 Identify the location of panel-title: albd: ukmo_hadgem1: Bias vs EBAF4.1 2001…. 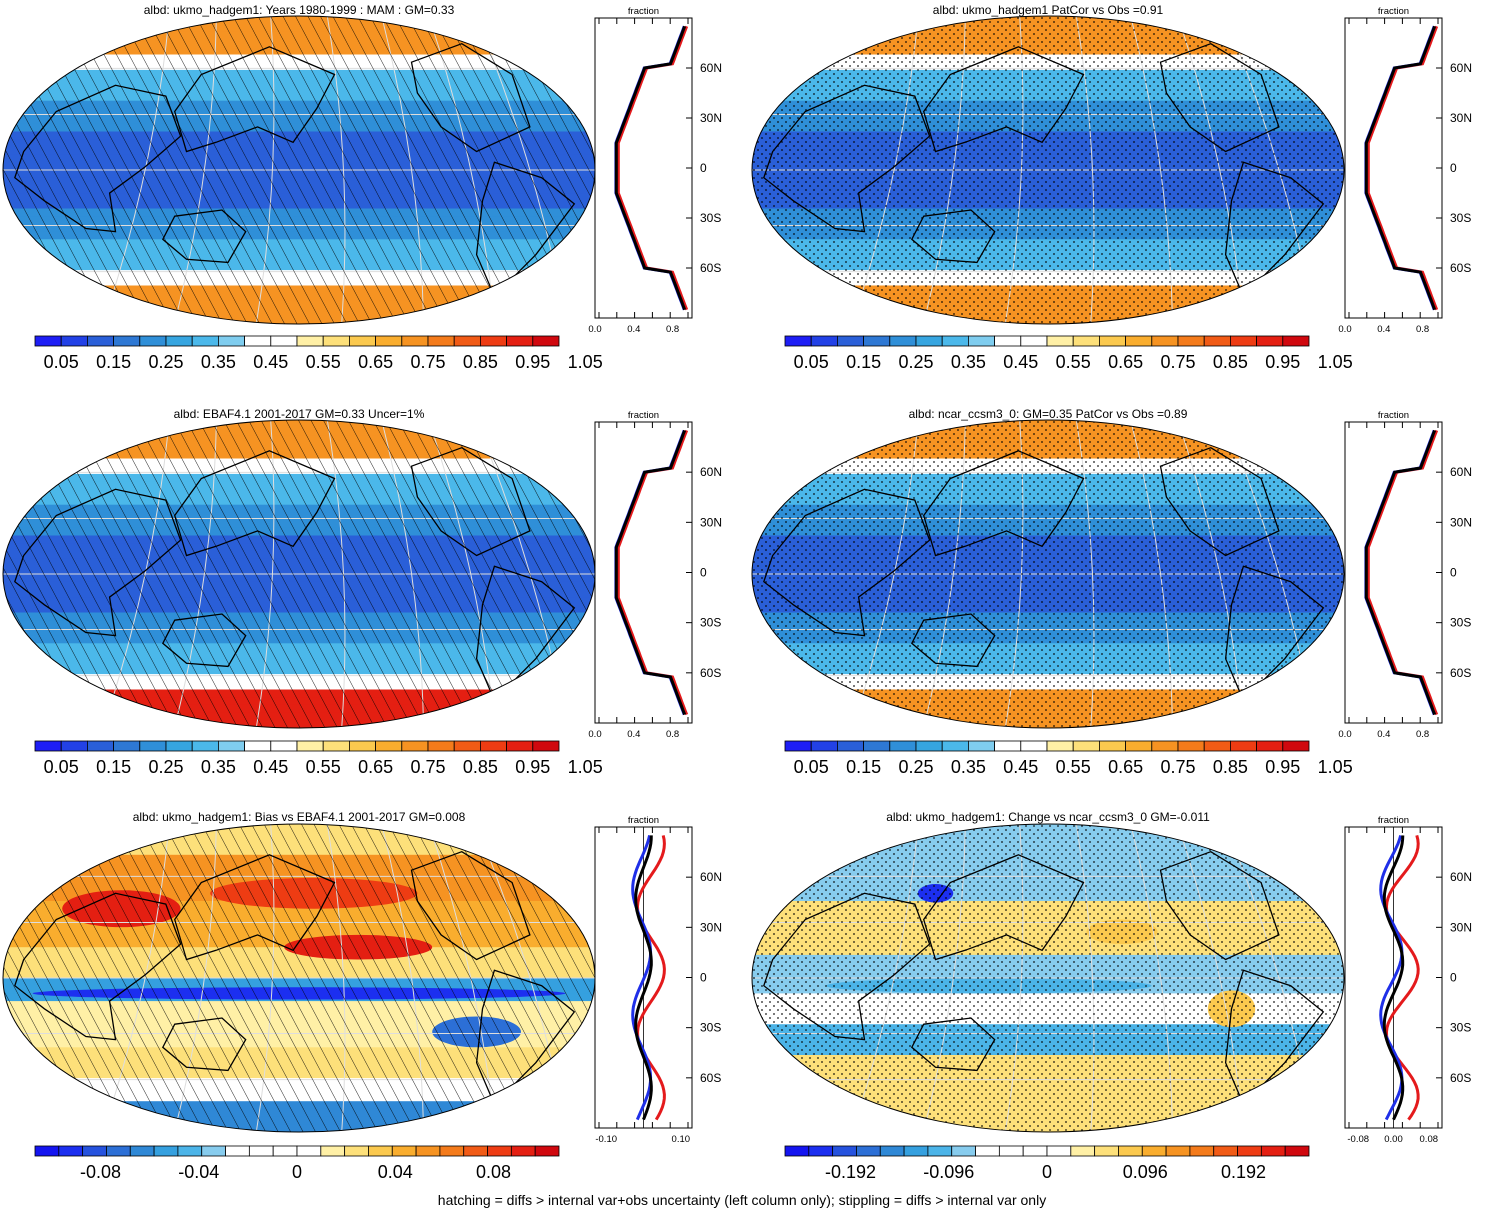
(299, 817).